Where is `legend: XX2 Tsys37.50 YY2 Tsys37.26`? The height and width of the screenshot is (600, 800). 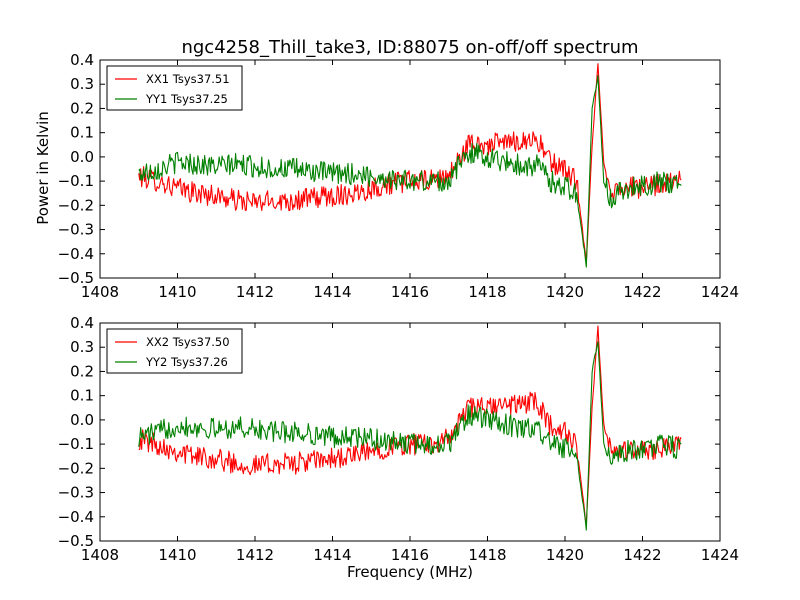 legend: XX2 Tsys37.50 YY2 Tsys37.26 is located at coordinates (174, 351).